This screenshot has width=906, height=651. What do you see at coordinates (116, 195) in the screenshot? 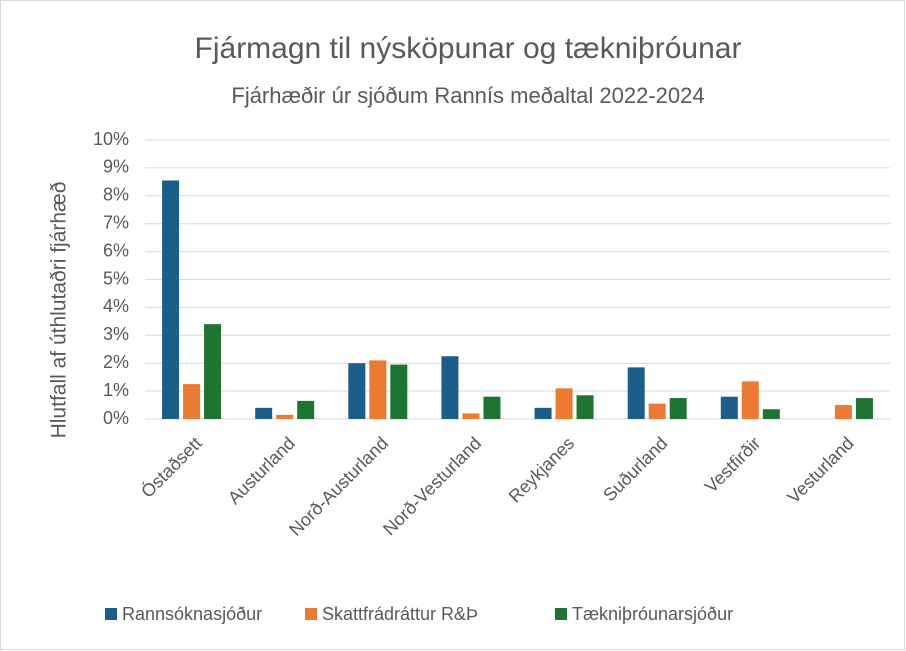
I see `y-tick-label: 8%` at bounding box center [116, 195].